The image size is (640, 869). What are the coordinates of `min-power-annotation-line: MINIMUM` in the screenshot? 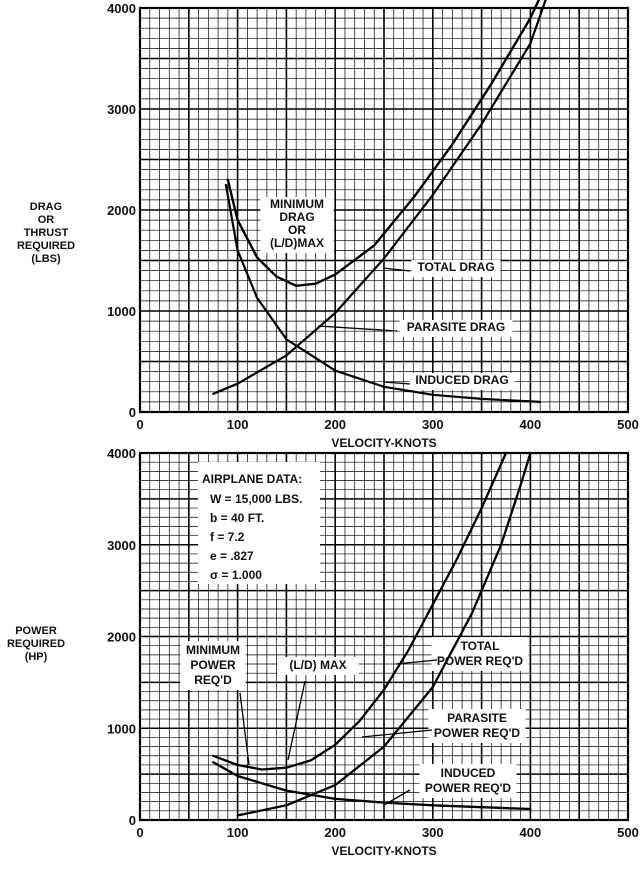 It's located at (213, 650).